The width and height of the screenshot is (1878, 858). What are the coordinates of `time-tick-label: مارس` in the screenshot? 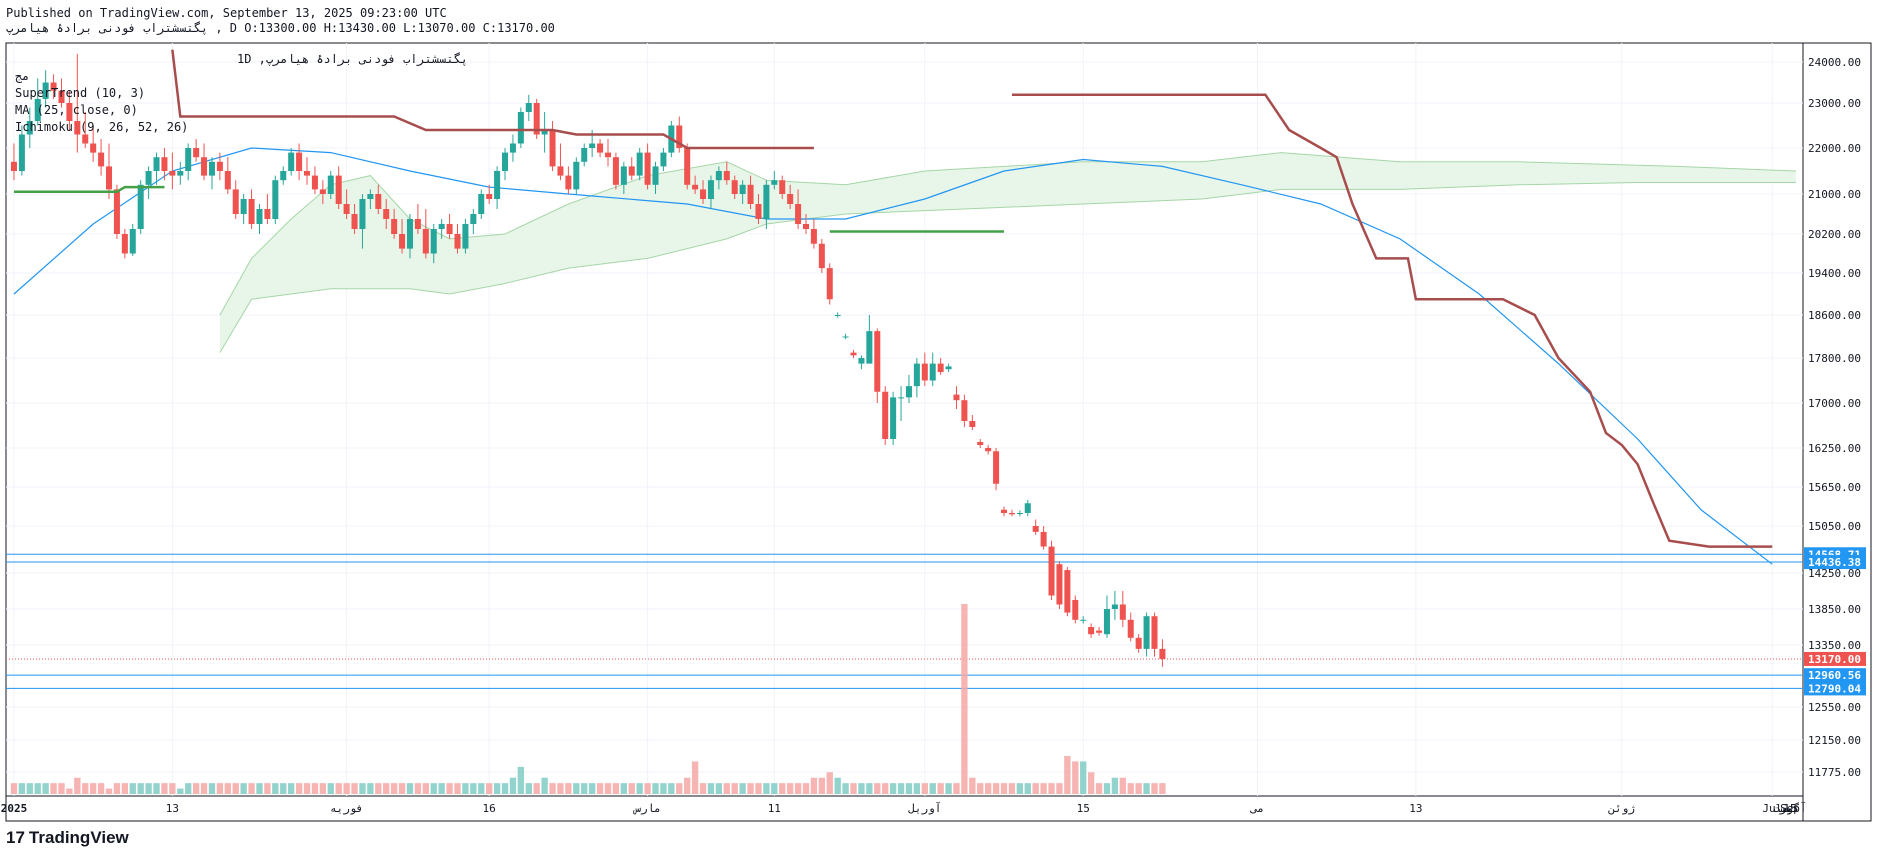 It's located at (646, 808).